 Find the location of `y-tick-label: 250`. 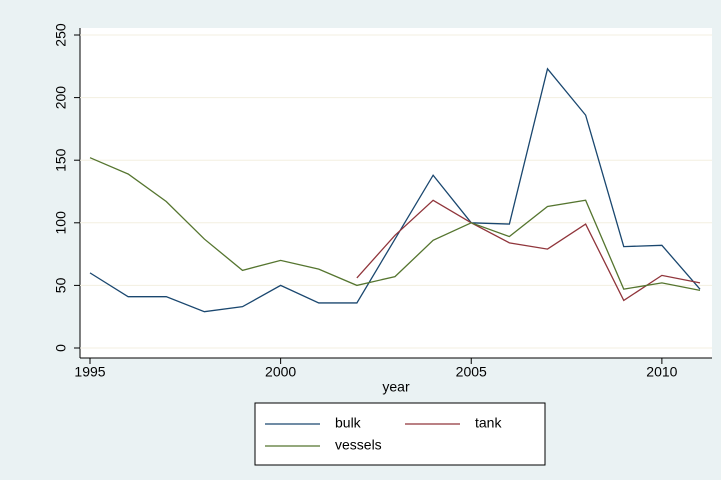

y-tick-label: 250 is located at coordinates (61, 35).